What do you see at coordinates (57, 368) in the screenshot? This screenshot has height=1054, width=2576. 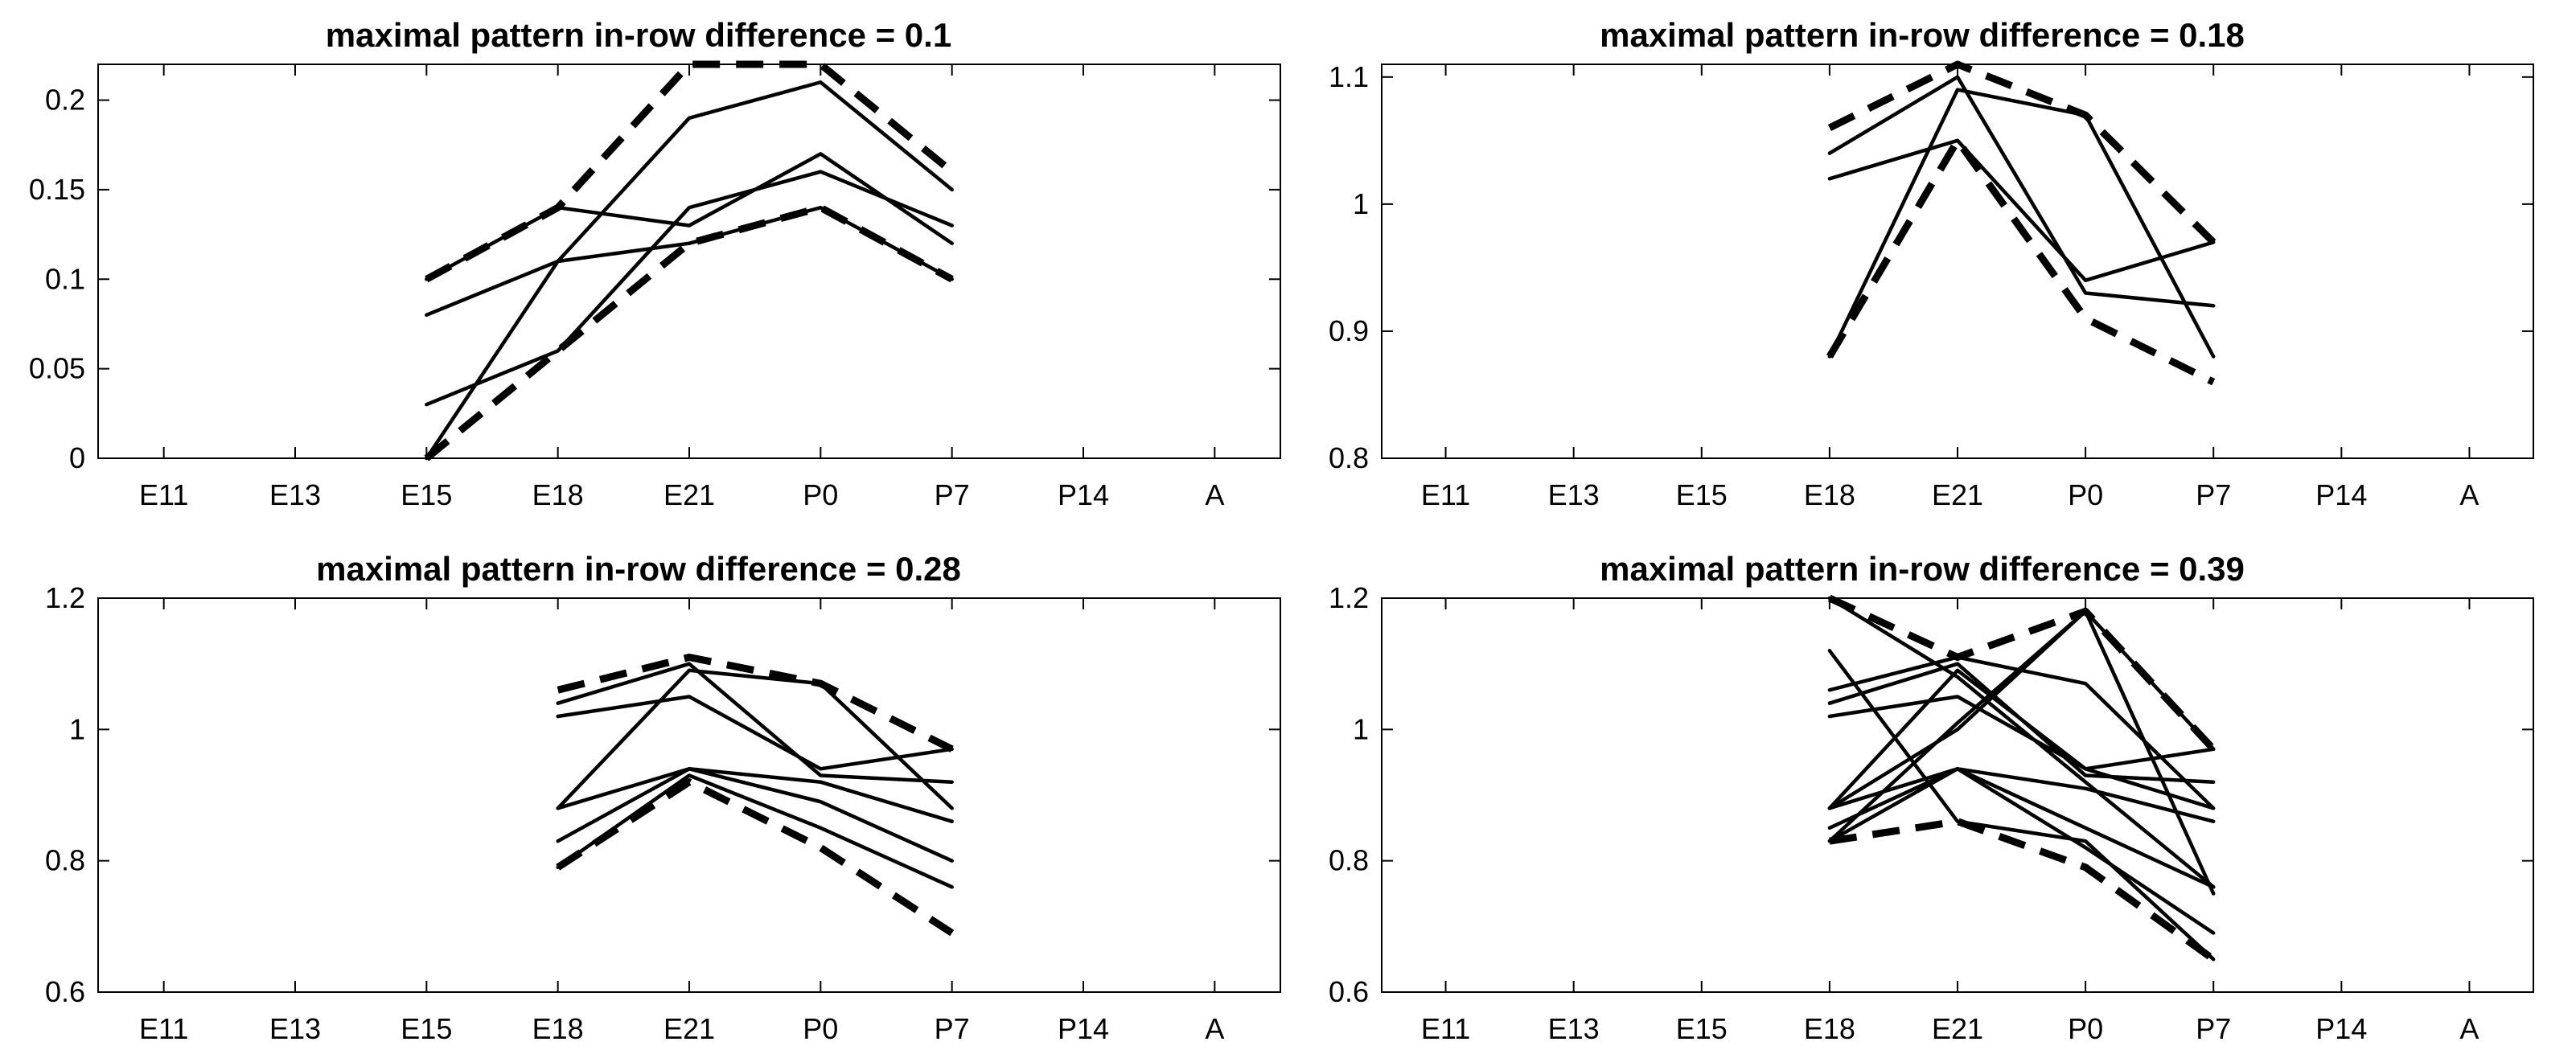 I see `y-tick-label: 0.05` at bounding box center [57, 368].